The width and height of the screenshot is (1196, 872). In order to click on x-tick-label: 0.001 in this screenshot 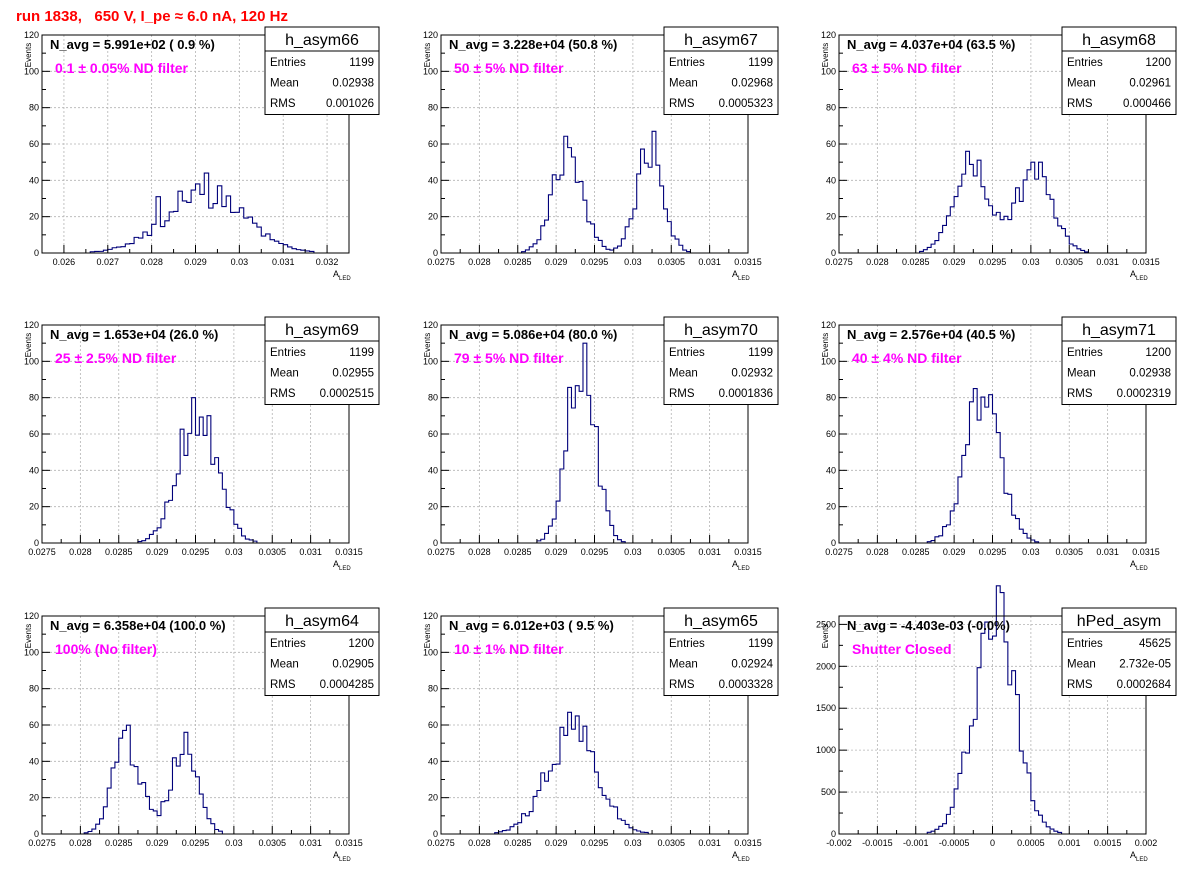, I will do `click(1069, 843)`.